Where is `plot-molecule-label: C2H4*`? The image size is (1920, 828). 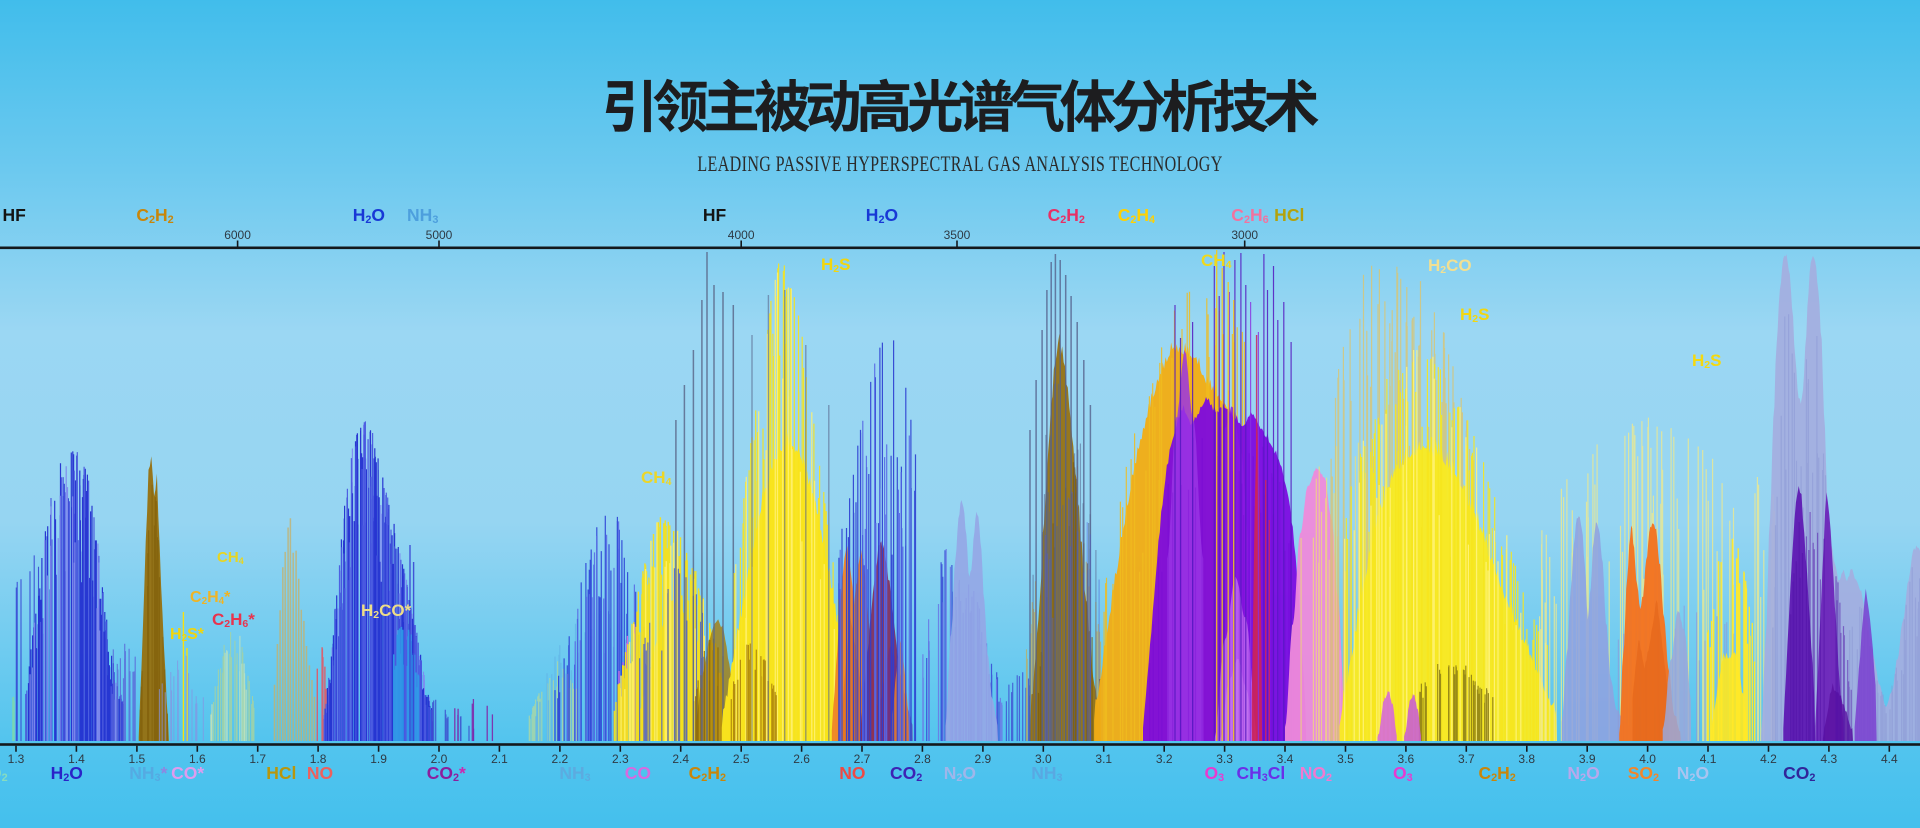 plot-molecule-label: C2H4* is located at coordinates (210, 598).